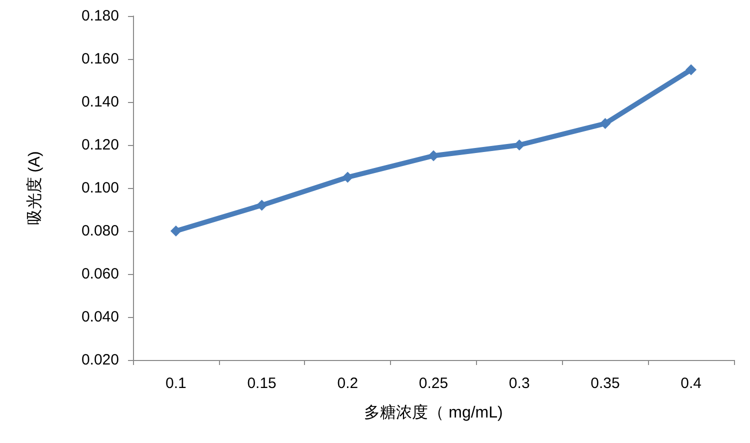 The height and width of the screenshot is (443, 750). I want to click on x-tick-label: 0.1, so click(176, 383).